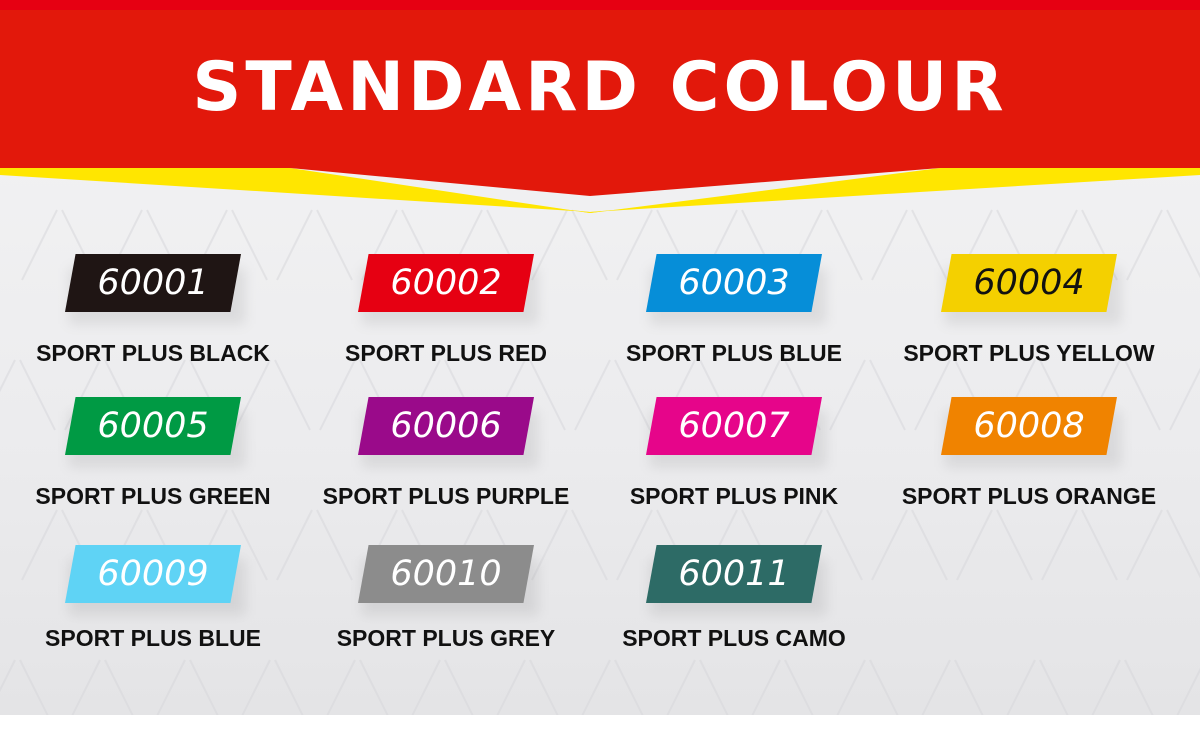 This screenshot has width=1200, height=752. What do you see at coordinates (153, 496) in the screenshot?
I see `colour-name: SPORT PLUS GREEN` at bounding box center [153, 496].